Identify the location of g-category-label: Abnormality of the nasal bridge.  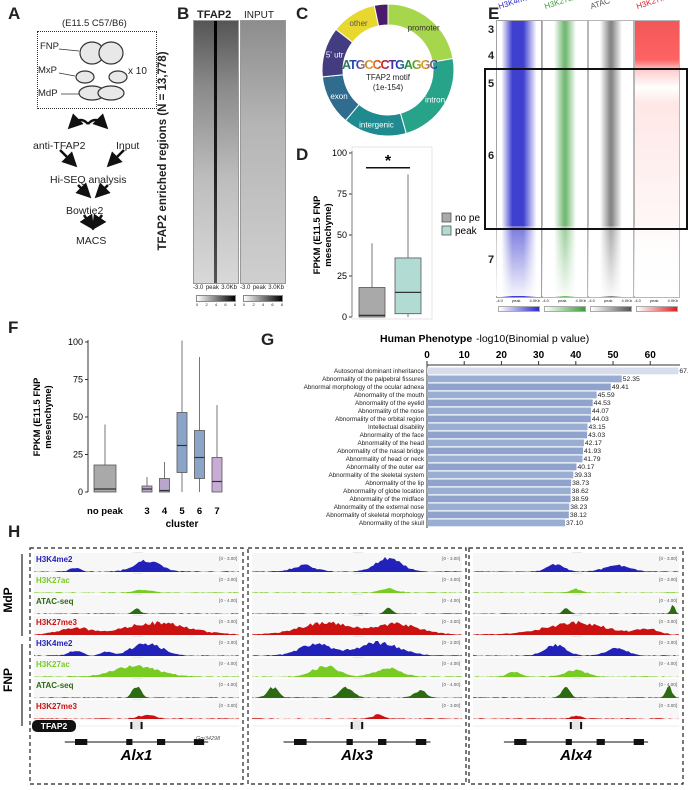
(380, 451).